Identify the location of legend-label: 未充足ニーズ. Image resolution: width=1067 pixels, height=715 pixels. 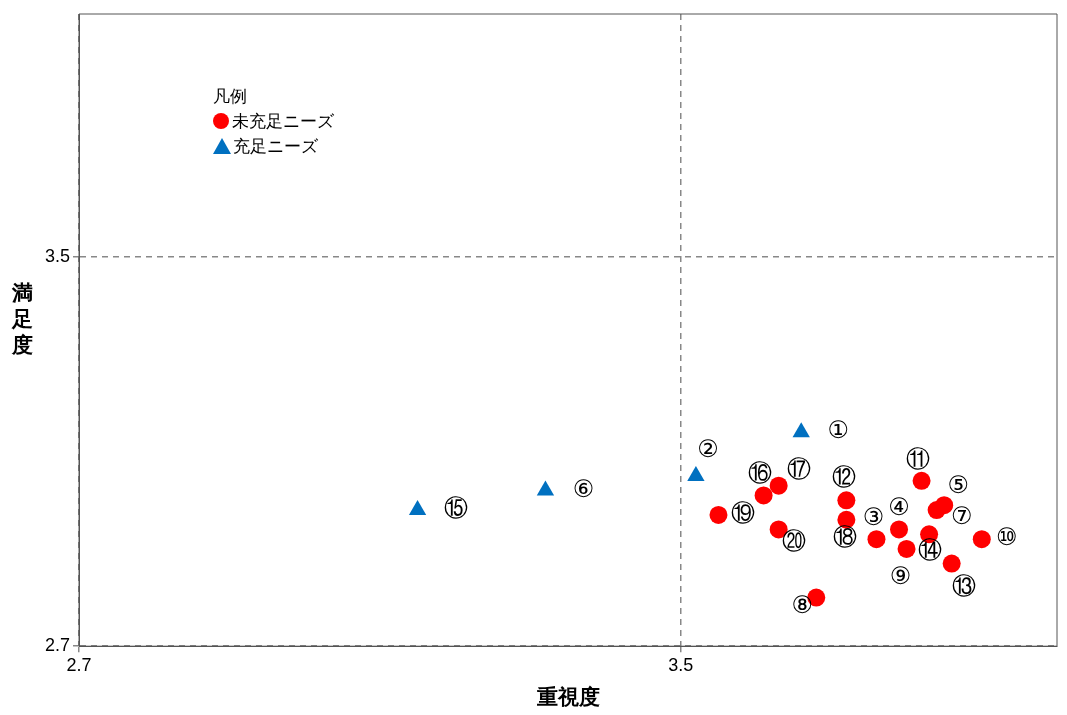
(282, 121).